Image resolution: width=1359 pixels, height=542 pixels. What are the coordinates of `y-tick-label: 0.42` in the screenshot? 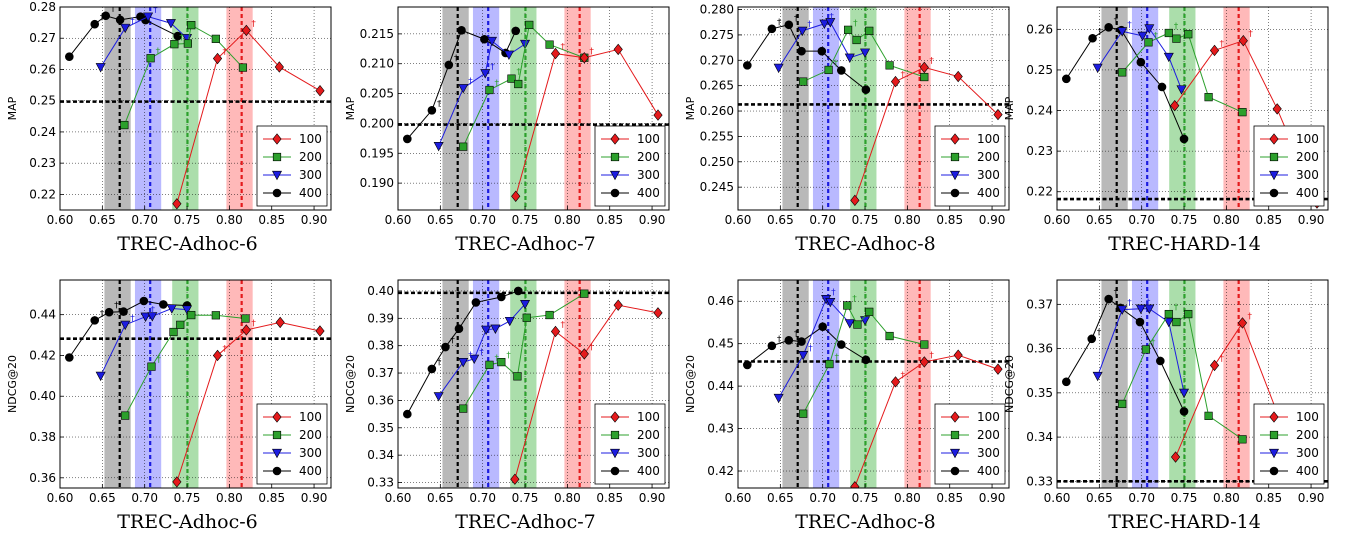 It's located at (720, 471).